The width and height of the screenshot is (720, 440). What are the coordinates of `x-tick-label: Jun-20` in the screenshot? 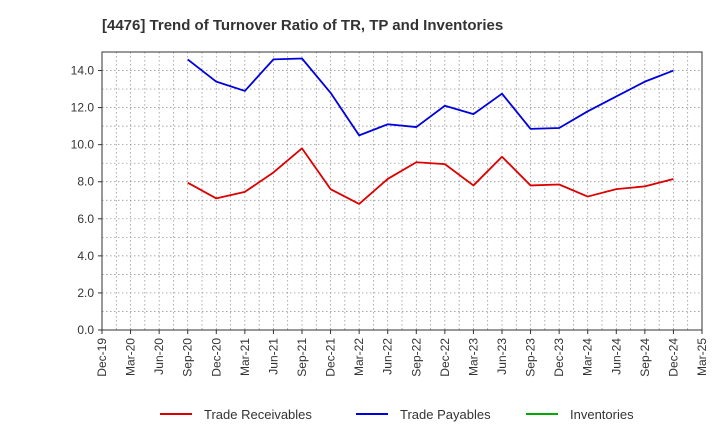 It's located at (159, 356).